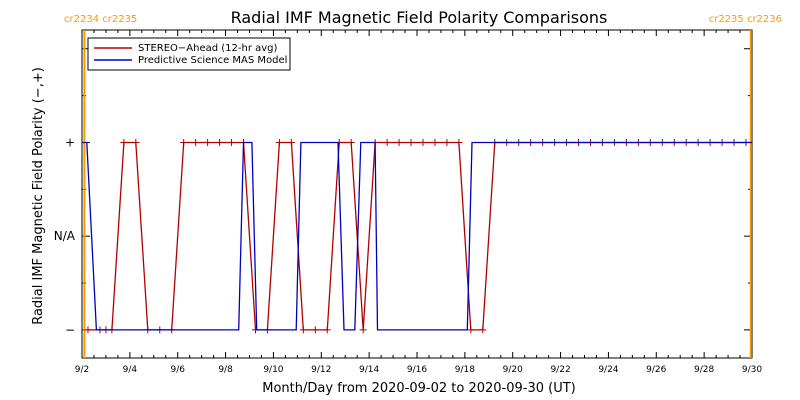 This screenshot has height=400, width=800. Describe the element at coordinates (752, 370) in the screenshot. I see `x-tick-label: 9/30` at that location.